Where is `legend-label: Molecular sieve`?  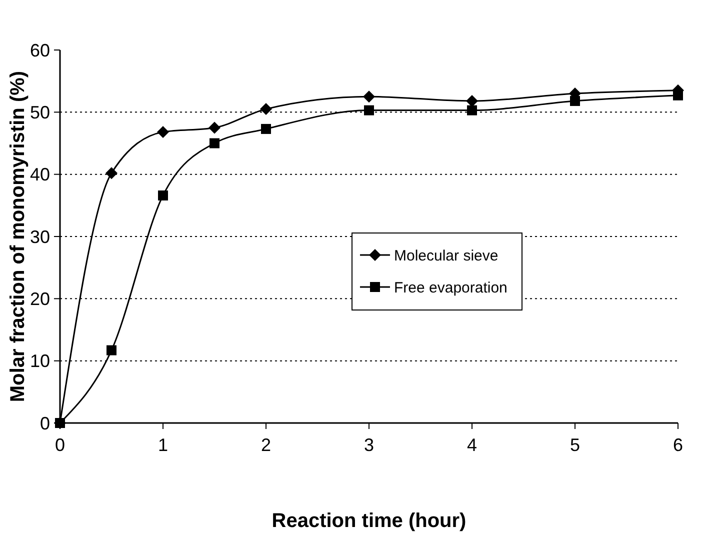
legend-label: Molecular sieve is located at coordinates (446, 255).